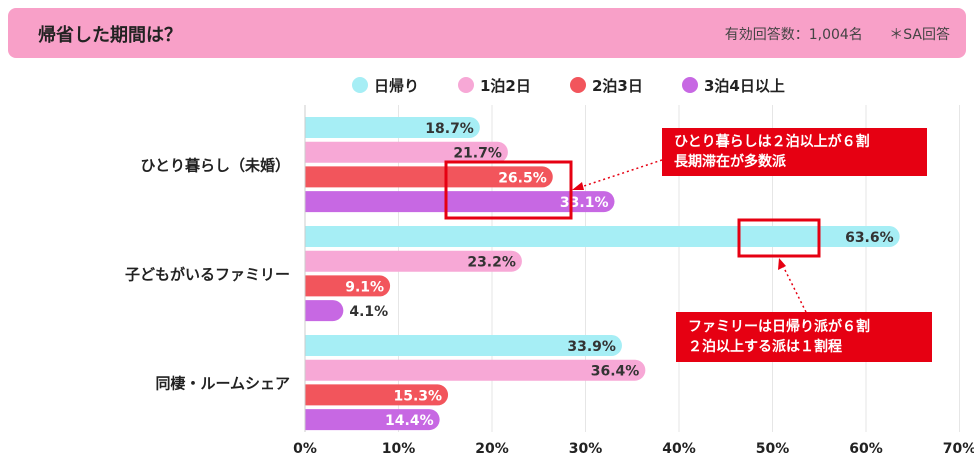  Describe the element at coordinates (364, 287) in the screenshot. I see `data-label: 9.1%` at that location.